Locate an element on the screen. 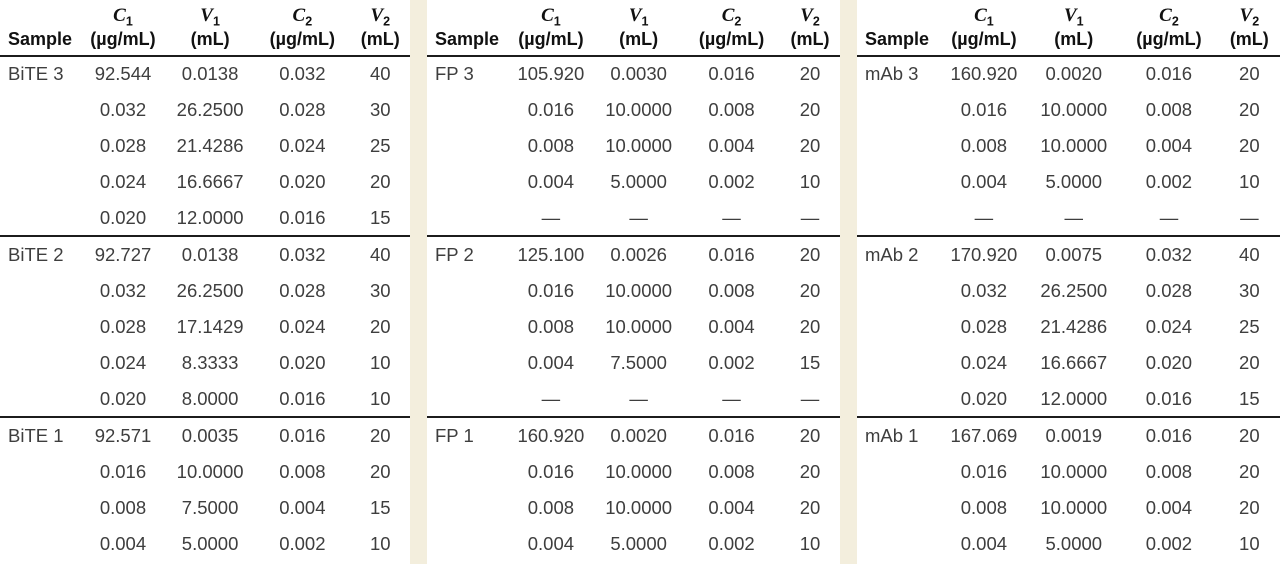 The width and height of the screenshot is (1280, 564). value-cell: 0.0075 is located at coordinates (1074, 255).